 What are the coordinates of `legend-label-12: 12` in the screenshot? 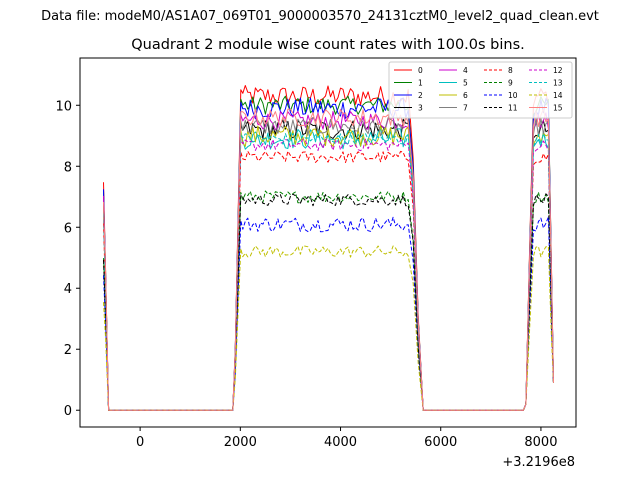 It's located at (558, 70).